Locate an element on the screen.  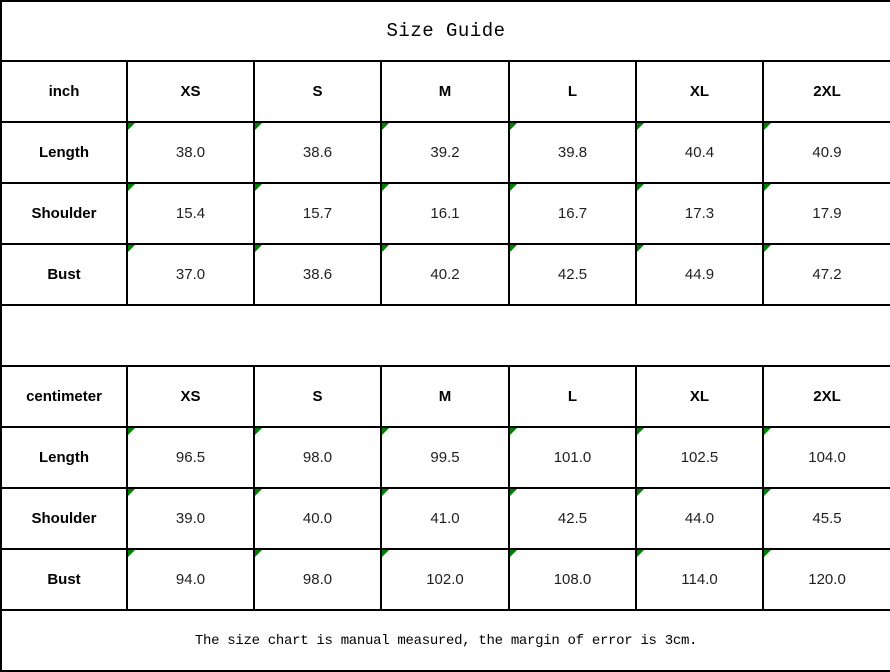
cell-value: 17.3 is located at coordinates (699, 213).